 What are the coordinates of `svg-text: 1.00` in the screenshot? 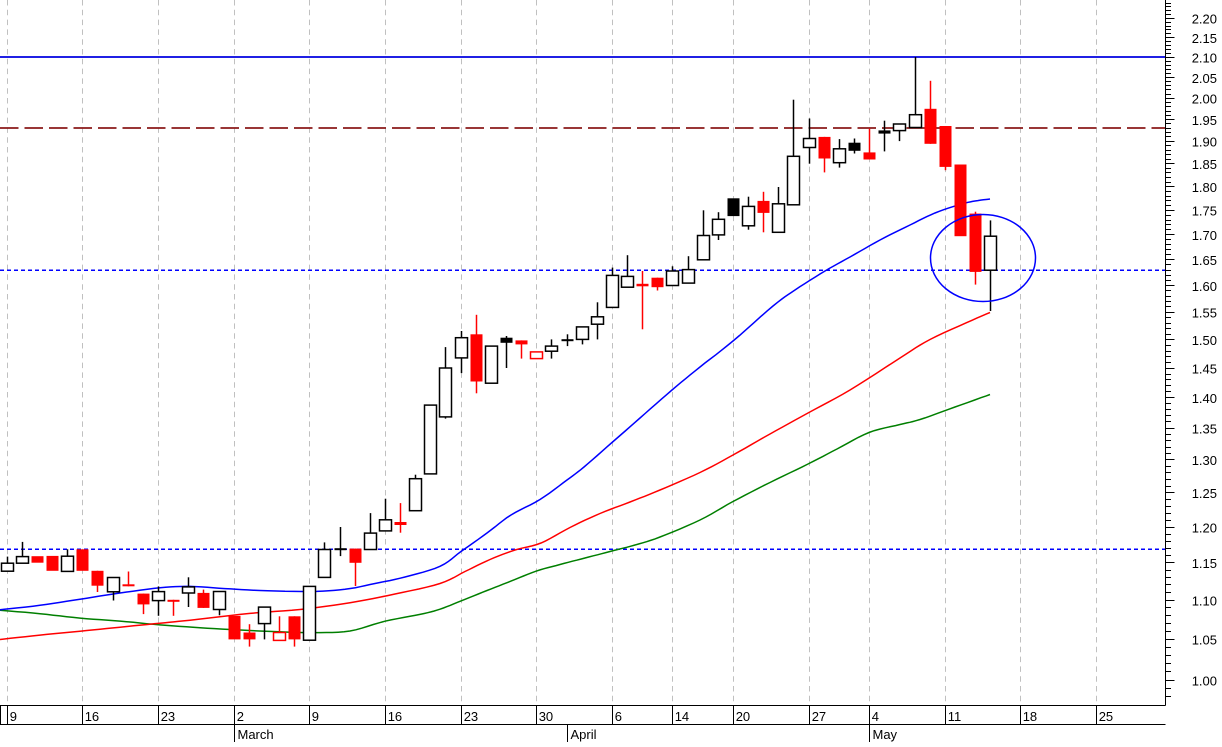 It's located at (1204, 680).